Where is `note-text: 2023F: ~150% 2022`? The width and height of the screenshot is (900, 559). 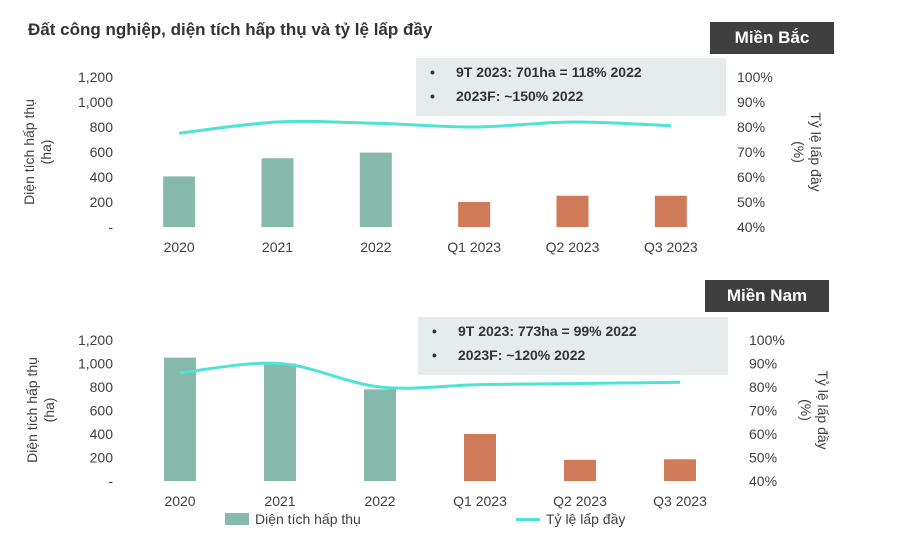
note-text: 2023F: ~150% 2022 is located at coordinates (519, 96).